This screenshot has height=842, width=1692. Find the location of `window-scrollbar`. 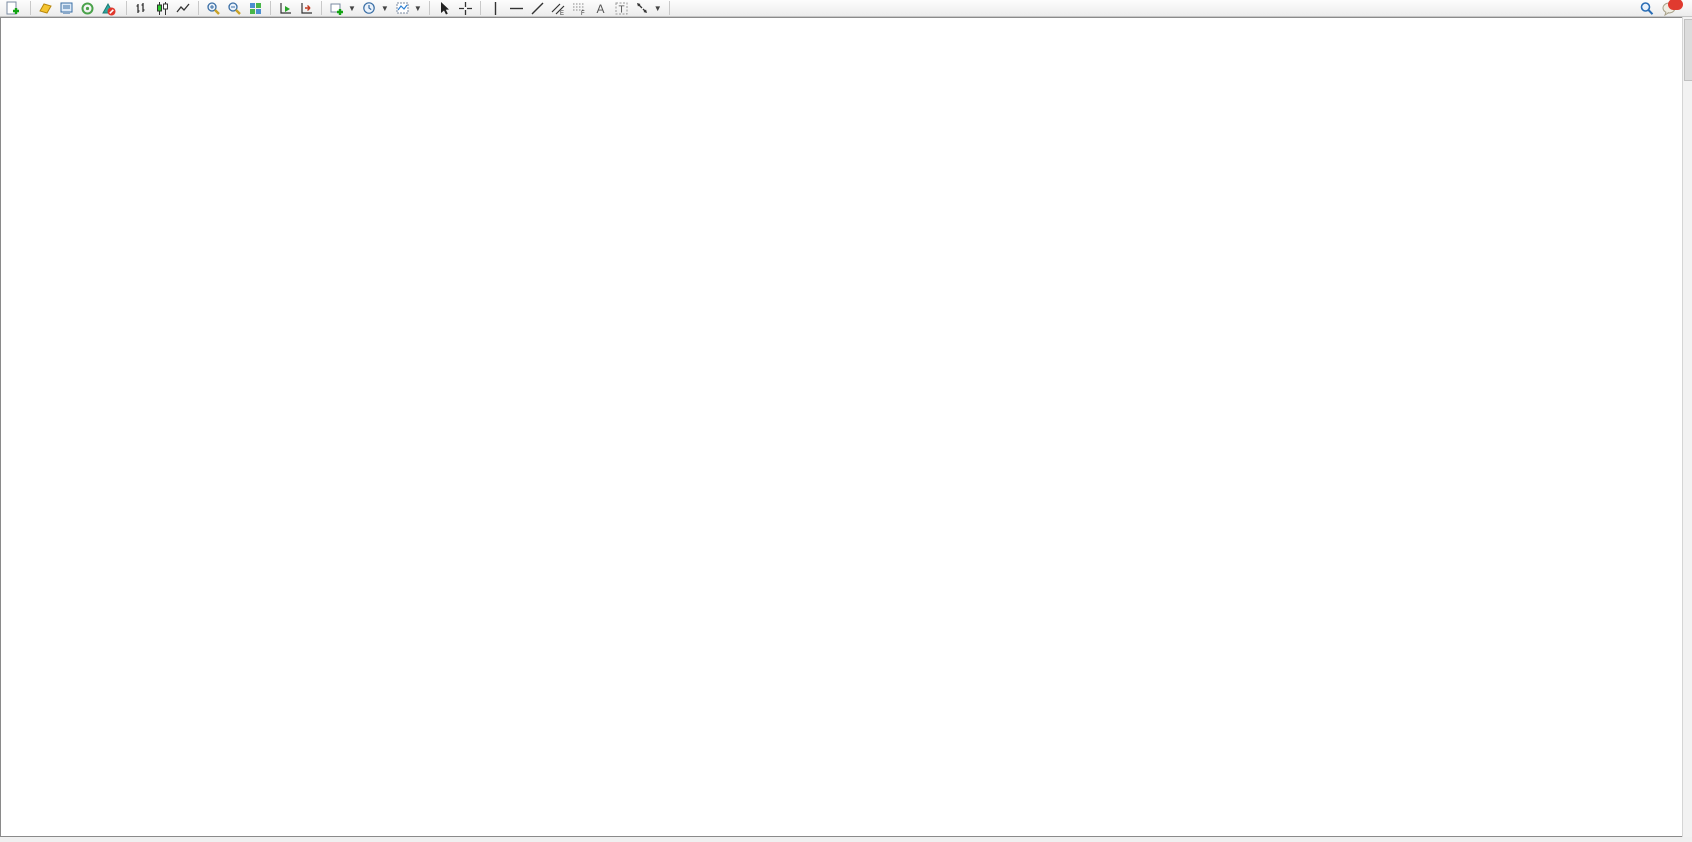

window-scrollbar is located at coordinates (1687, 427).